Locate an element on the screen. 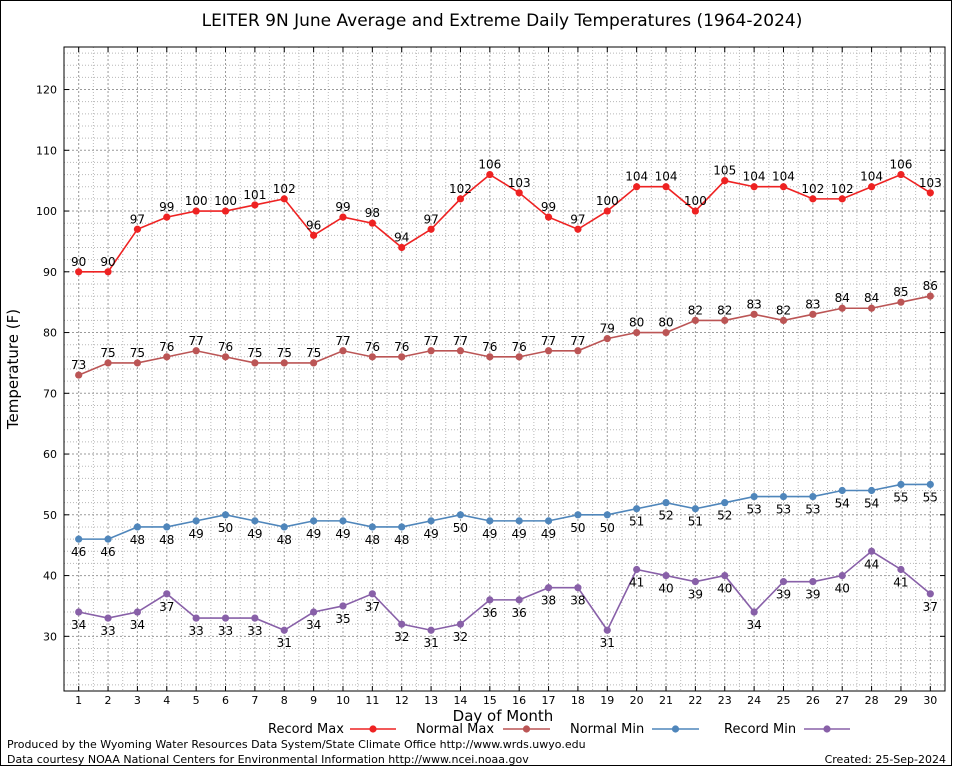  normal-max-data-label: 83 is located at coordinates (812, 304).